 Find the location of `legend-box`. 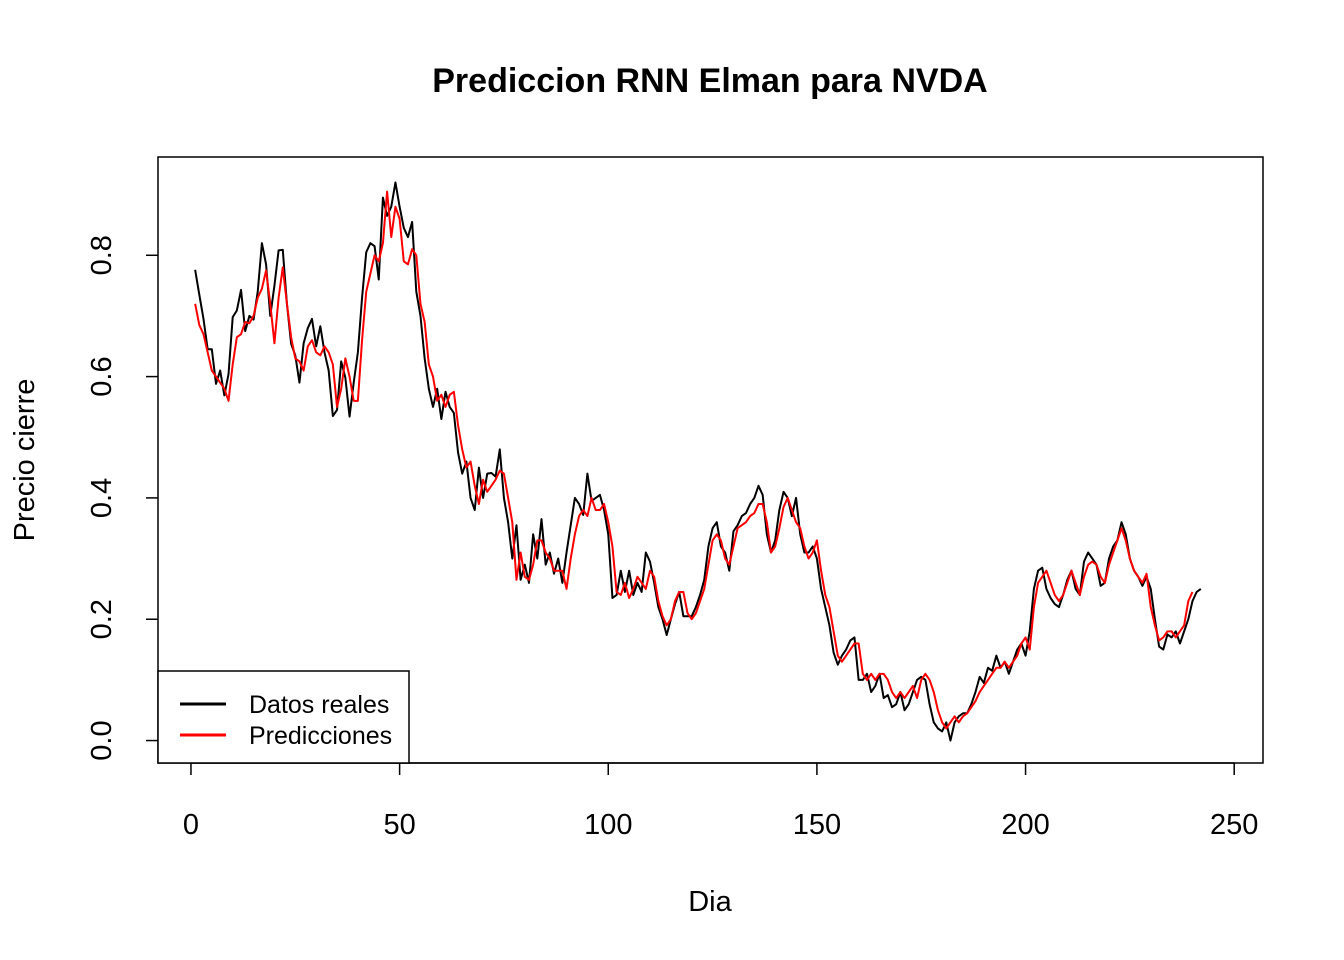

legend-box is located at coordinates (283, 717).